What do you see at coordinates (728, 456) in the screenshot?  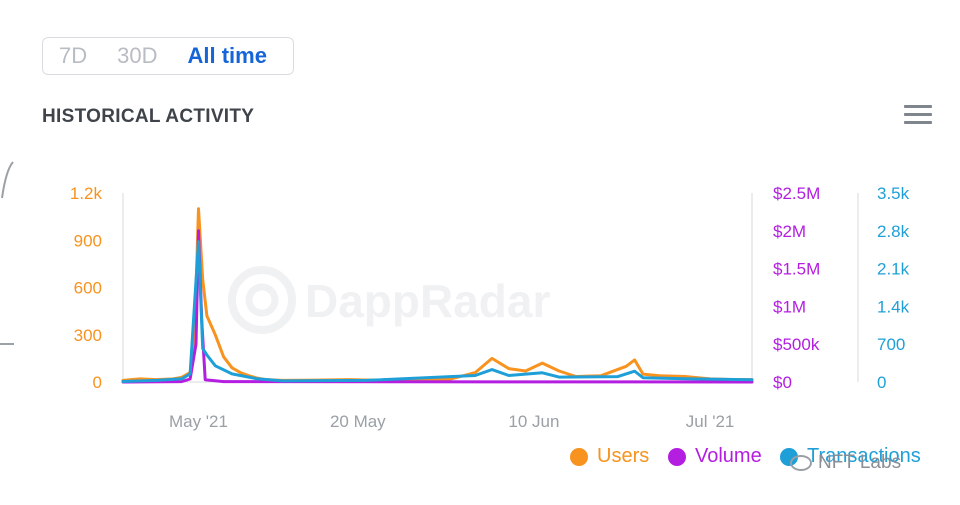 I see `legend-volume-label: Volume` at bounding box center [728, 456].